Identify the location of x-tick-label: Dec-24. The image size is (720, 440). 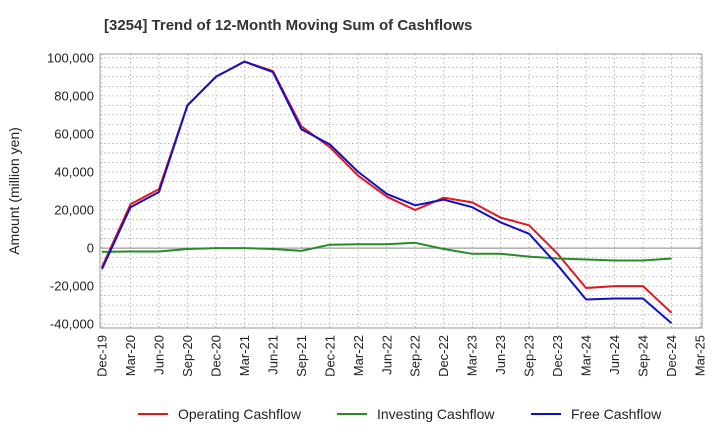
(671, 356).